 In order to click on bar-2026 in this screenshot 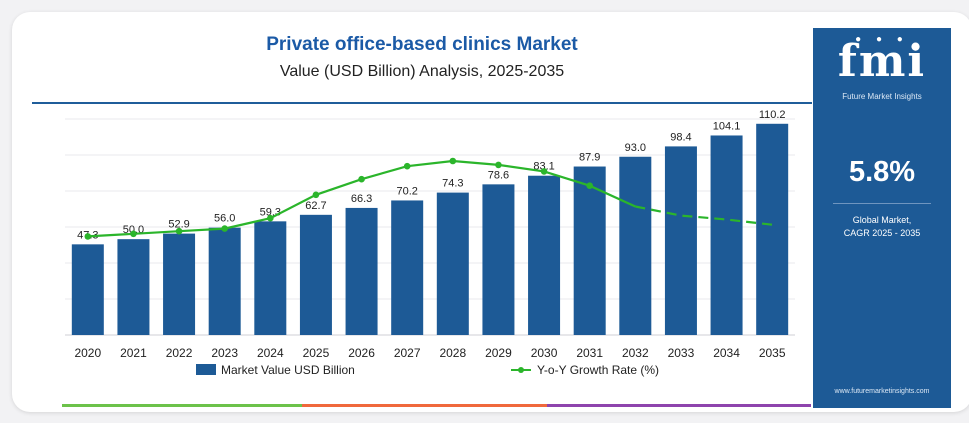, I will do `click(361, 271)`.